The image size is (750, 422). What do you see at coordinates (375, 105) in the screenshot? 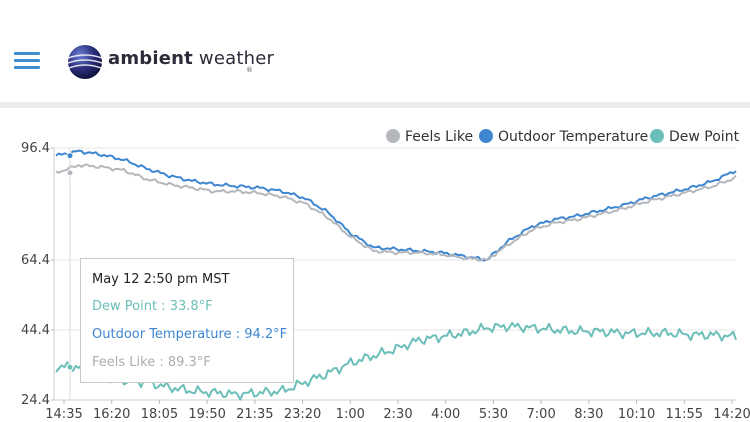
I see `header-divider` at bounding box center [375, 105].